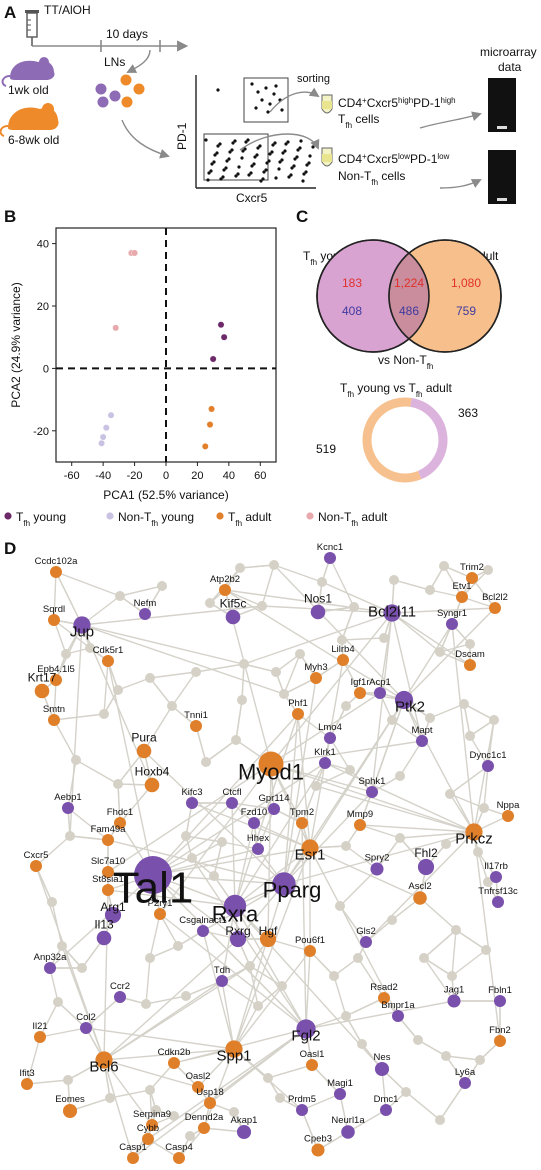 The height and width of the screenshot is (1170, 541). What do you see at coordinates (120, 91) in the screenshot?
I see `lymph-node-dots` at bounding box center [120, 91].